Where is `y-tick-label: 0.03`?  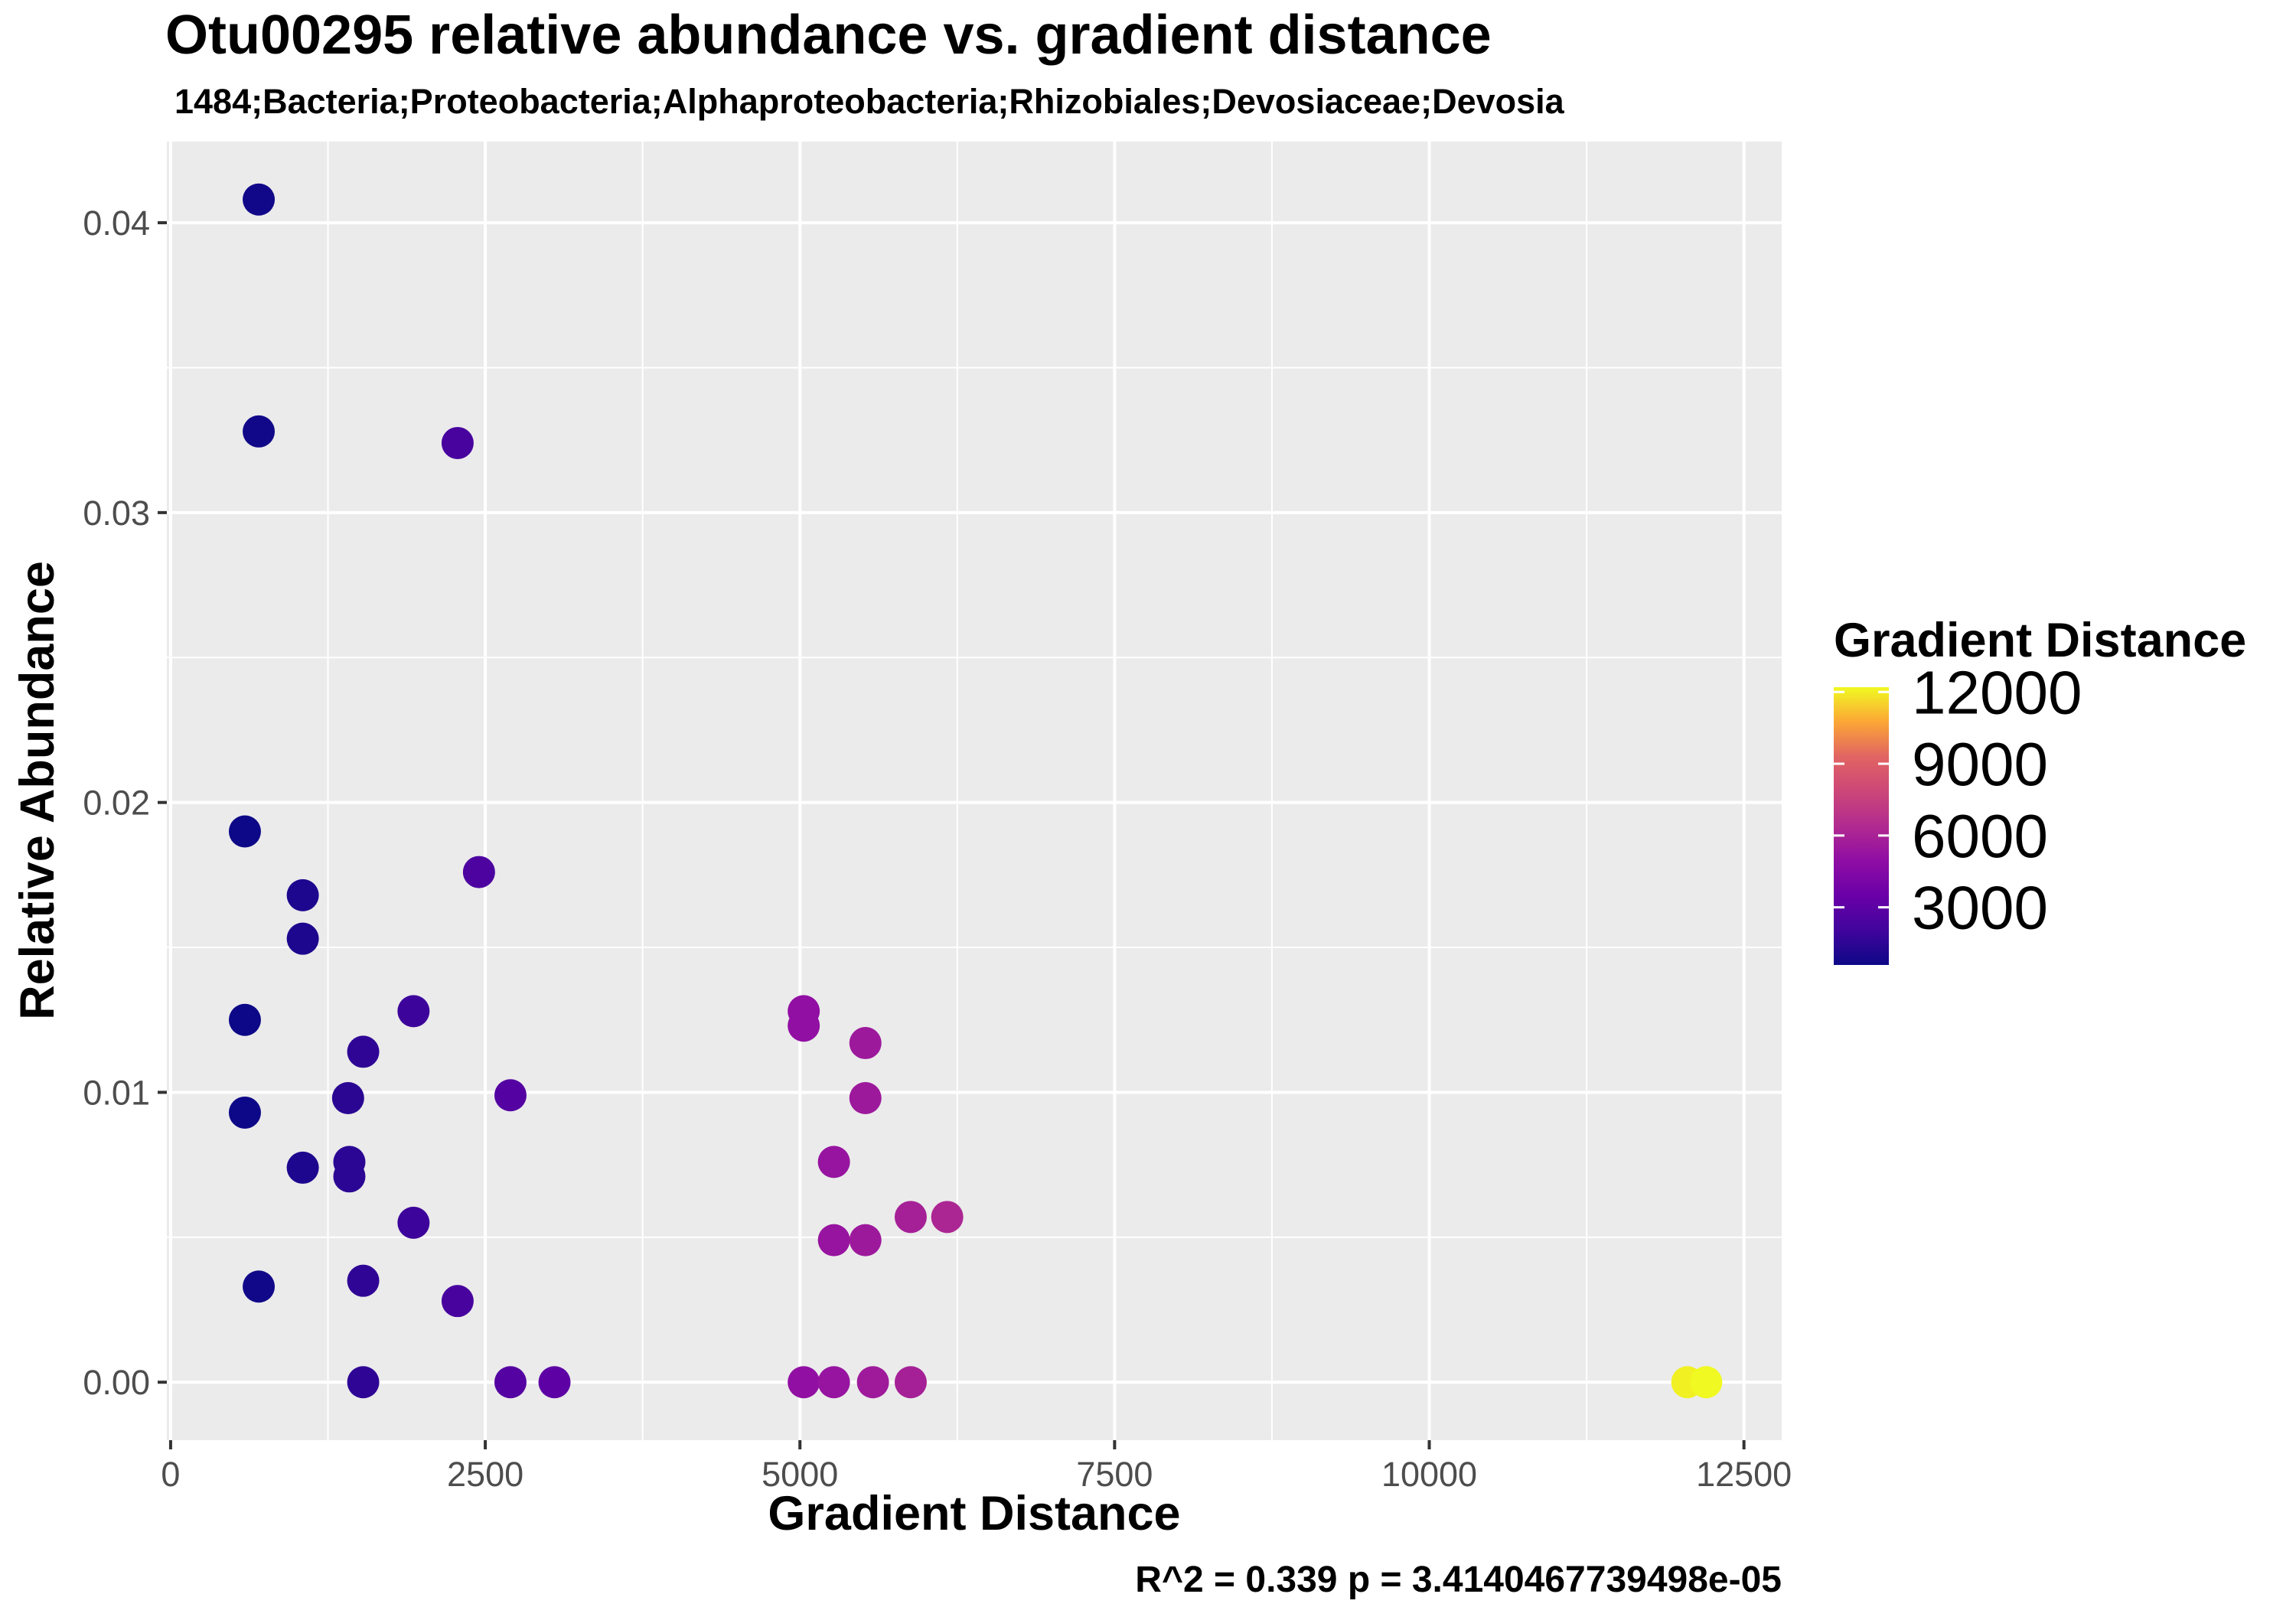
y-tick-label: 0.03 is located at coordinates (116, 513).